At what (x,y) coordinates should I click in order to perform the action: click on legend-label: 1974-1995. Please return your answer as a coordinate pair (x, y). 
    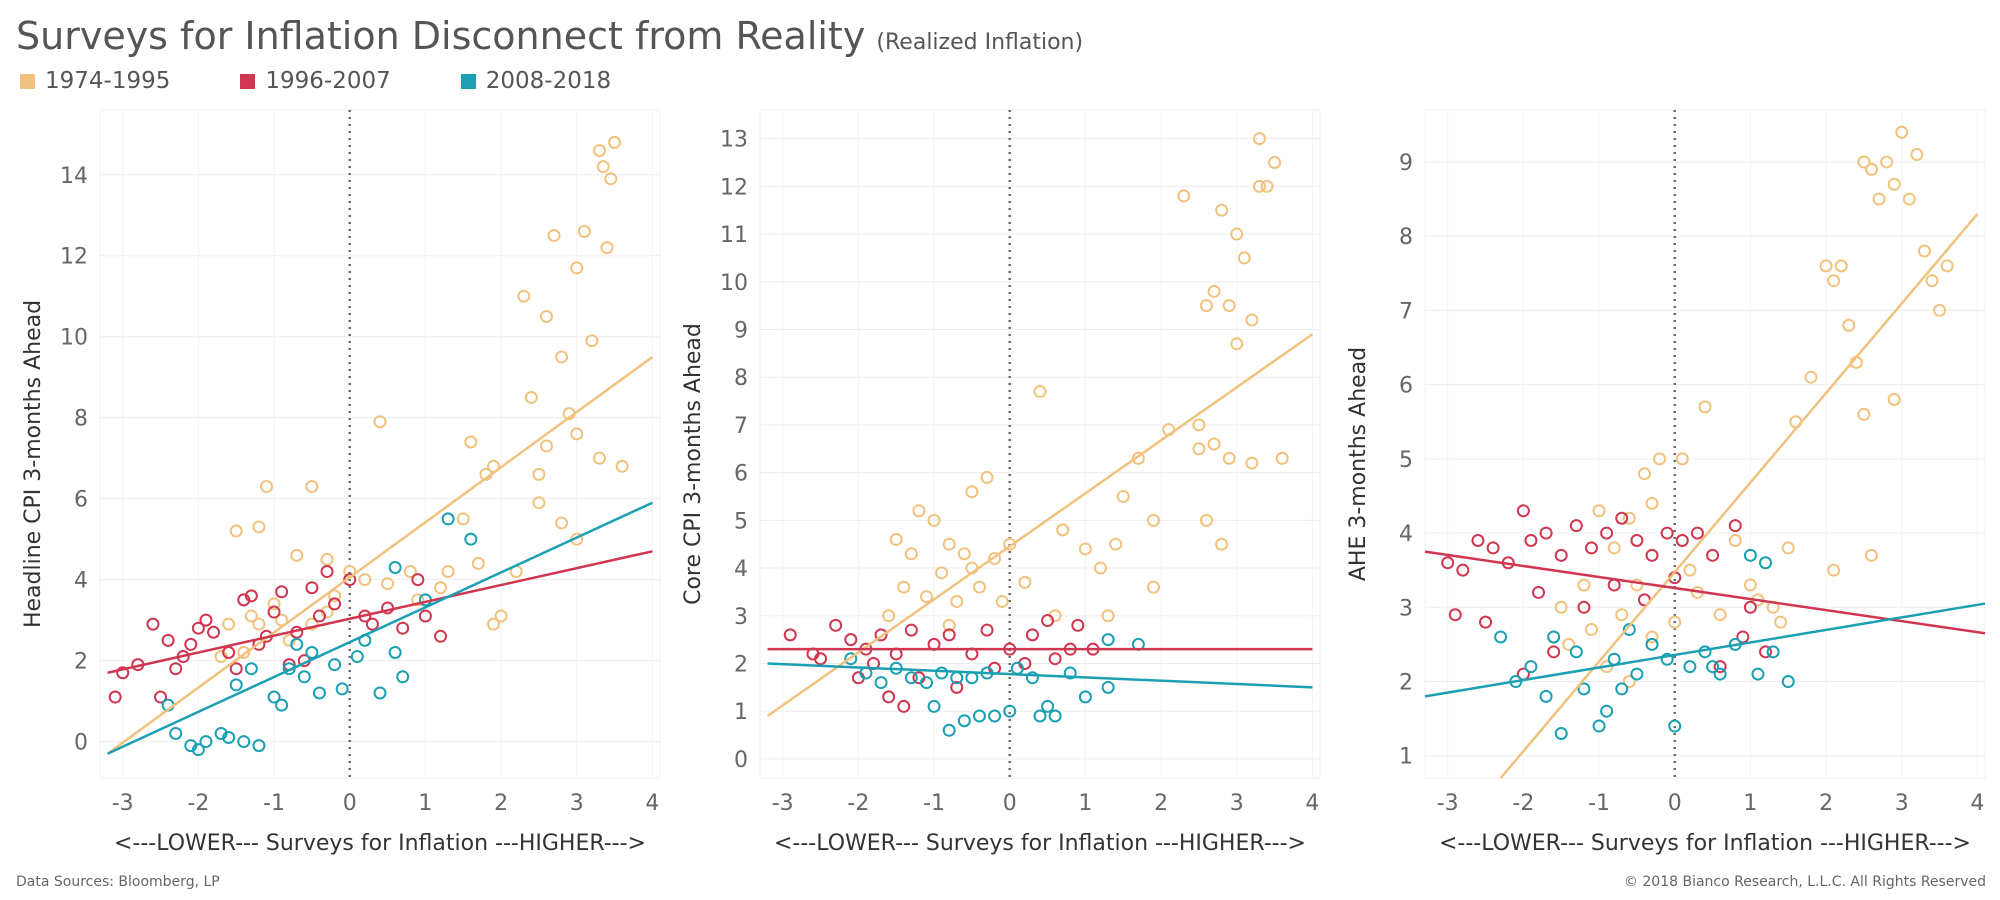
    Looking at the image, I should click on (108, 81).